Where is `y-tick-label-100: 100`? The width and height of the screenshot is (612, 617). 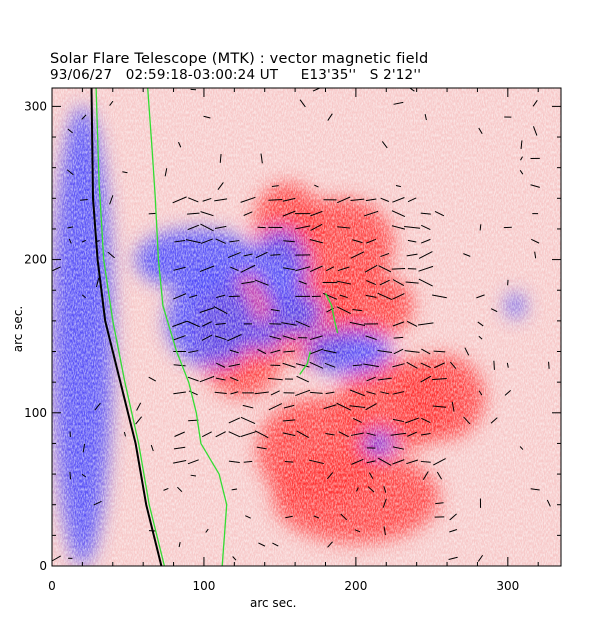
y-tick-label-100: 100 is located at coordinates (35, 413).